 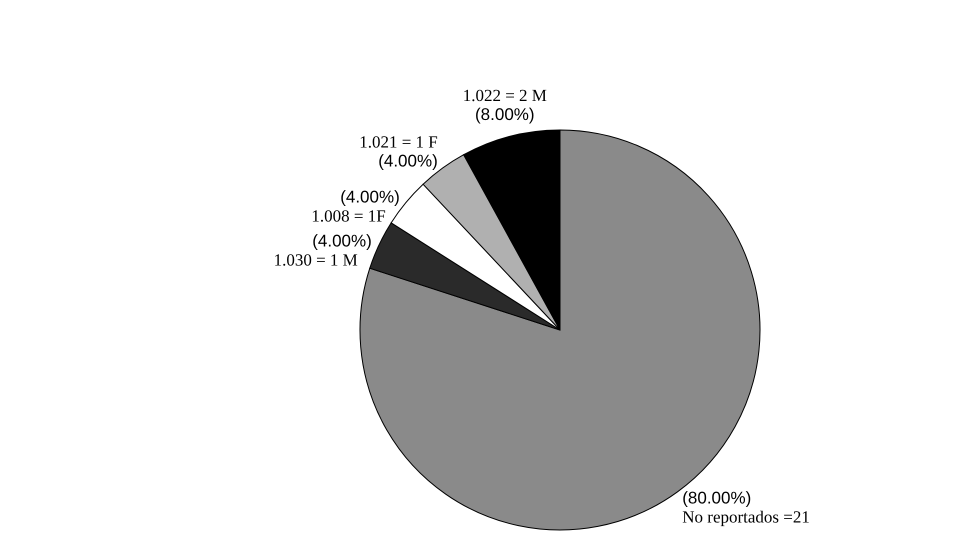 What do you see at coordinates (348, 216) in the screenshot?
I see `slice-label: 1.008 = 1F` at bounding box center [348, 216].